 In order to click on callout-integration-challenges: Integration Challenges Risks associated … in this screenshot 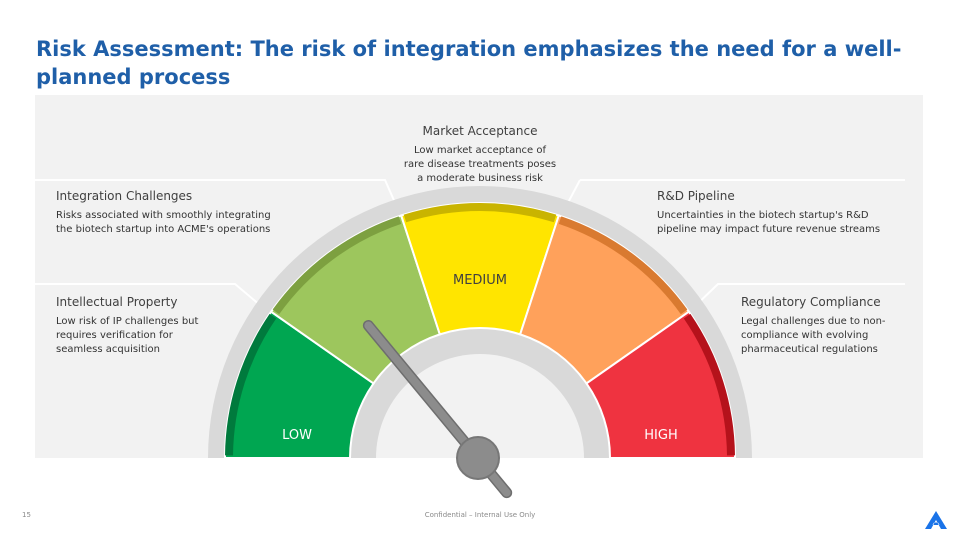, I will do `click(186, 212)`.